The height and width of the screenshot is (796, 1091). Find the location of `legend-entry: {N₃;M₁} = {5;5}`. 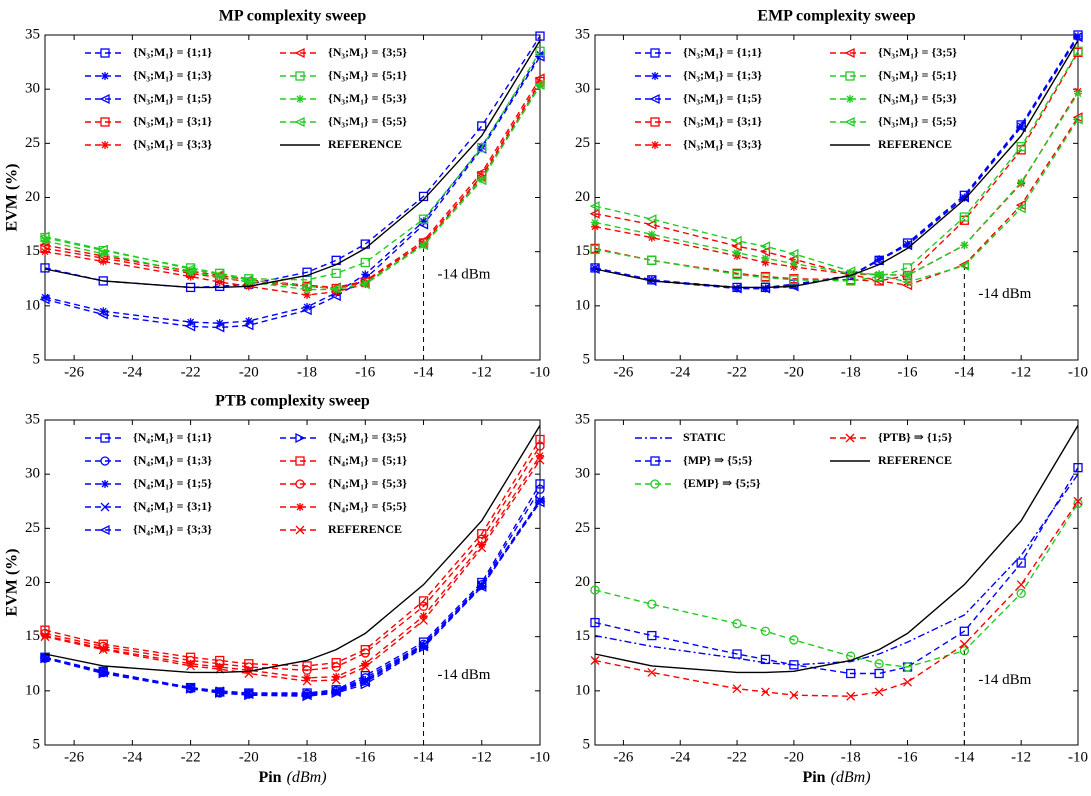

legend-entry: {N₃;M₁} = {5;5} is located at coordinates (893, 121).